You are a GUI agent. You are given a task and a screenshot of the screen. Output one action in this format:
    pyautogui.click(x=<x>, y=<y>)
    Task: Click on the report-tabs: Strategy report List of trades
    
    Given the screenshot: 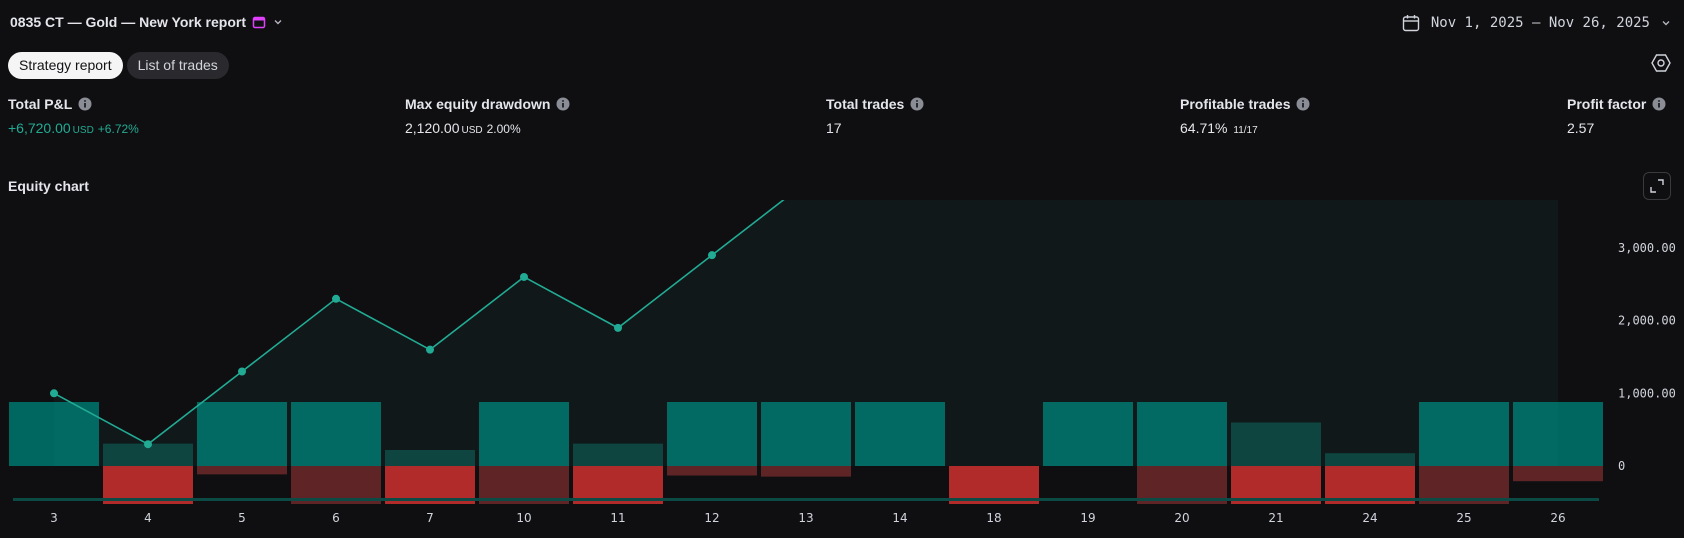 What is the action you would take?
    pyautogui.click(x=118, y=65)
    